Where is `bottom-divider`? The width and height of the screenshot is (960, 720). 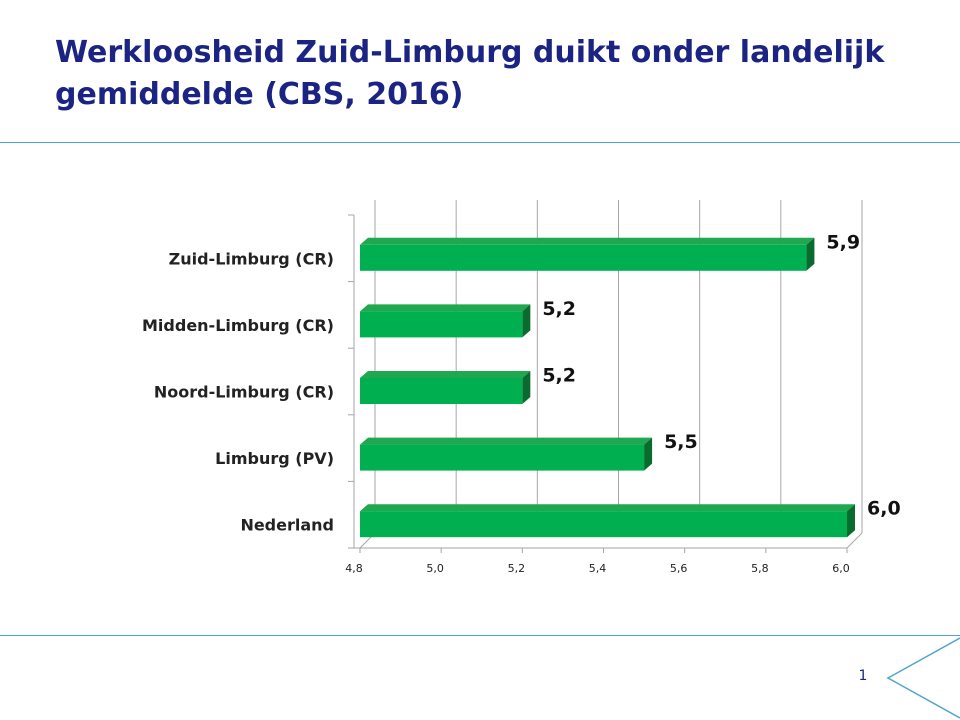
bottom-divider is located at coordinates (480, 635).